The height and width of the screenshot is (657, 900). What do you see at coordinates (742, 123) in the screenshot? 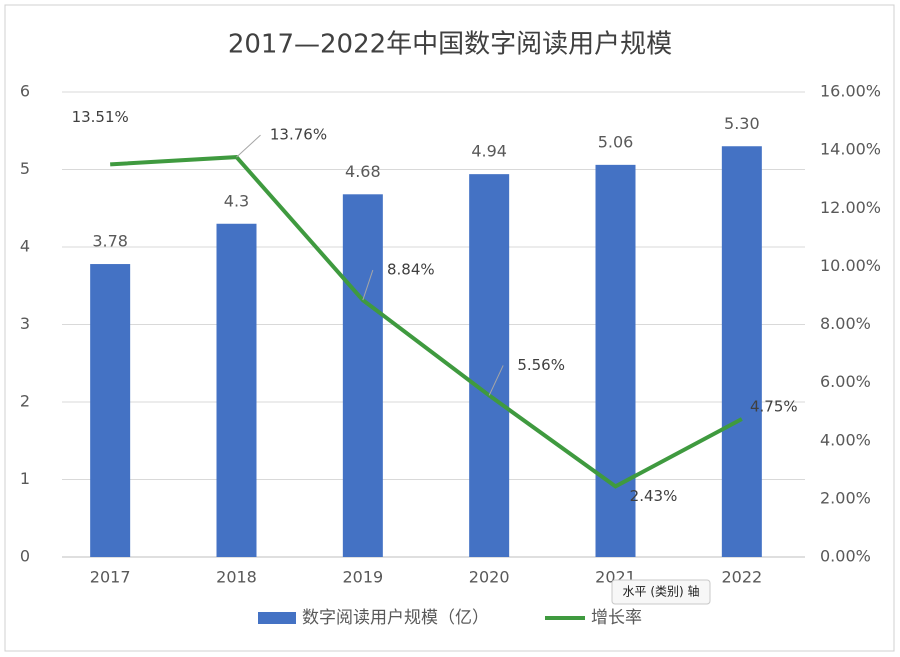
I see `bar-value-label: 5.30` at bounding box center [742, 123].